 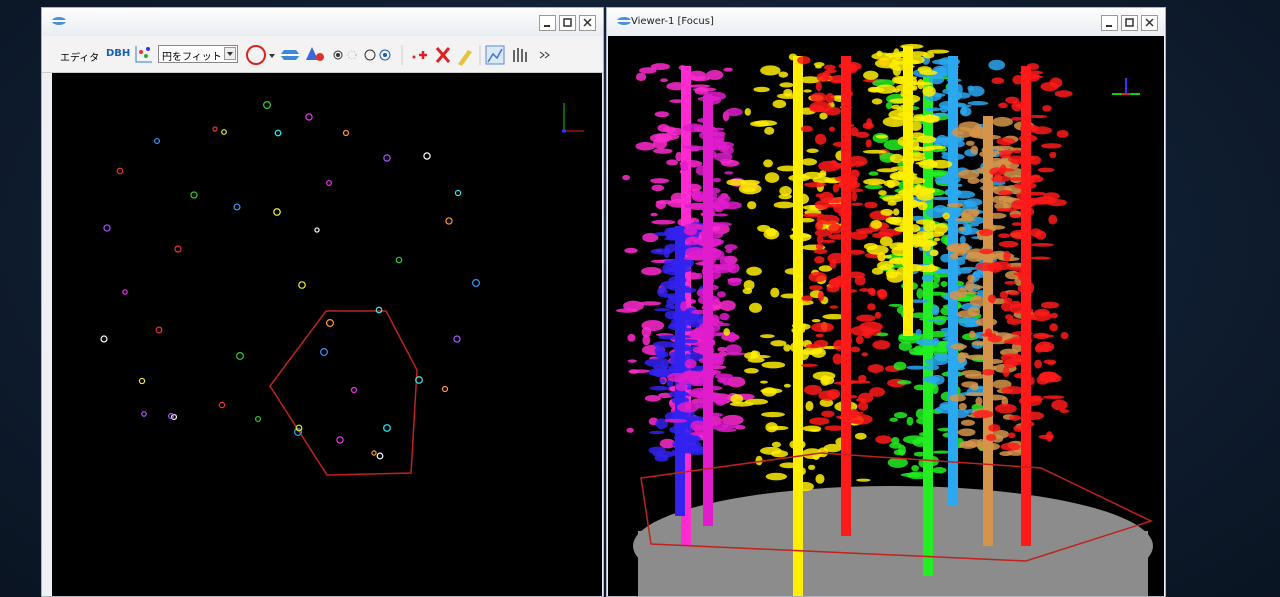 I want to click on fit-mode-combobox: 円をフィット, so click(x=198, y=54).